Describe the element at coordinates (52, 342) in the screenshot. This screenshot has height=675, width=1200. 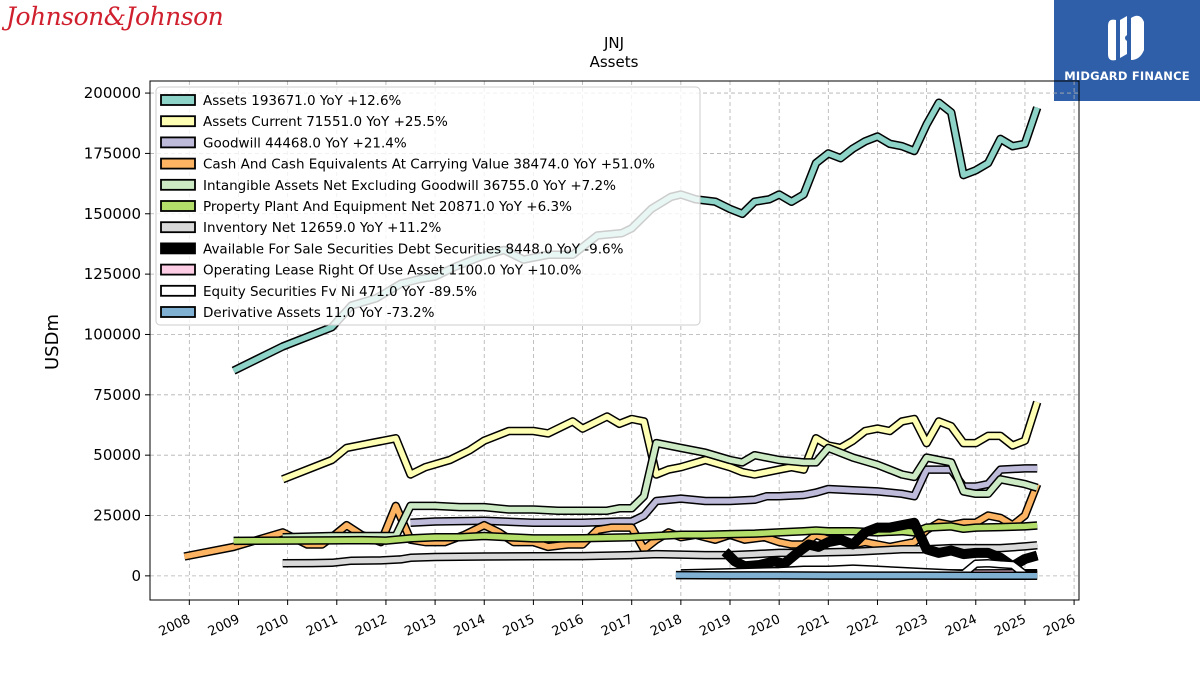
I see `y-axis-label: USDm` at that location.